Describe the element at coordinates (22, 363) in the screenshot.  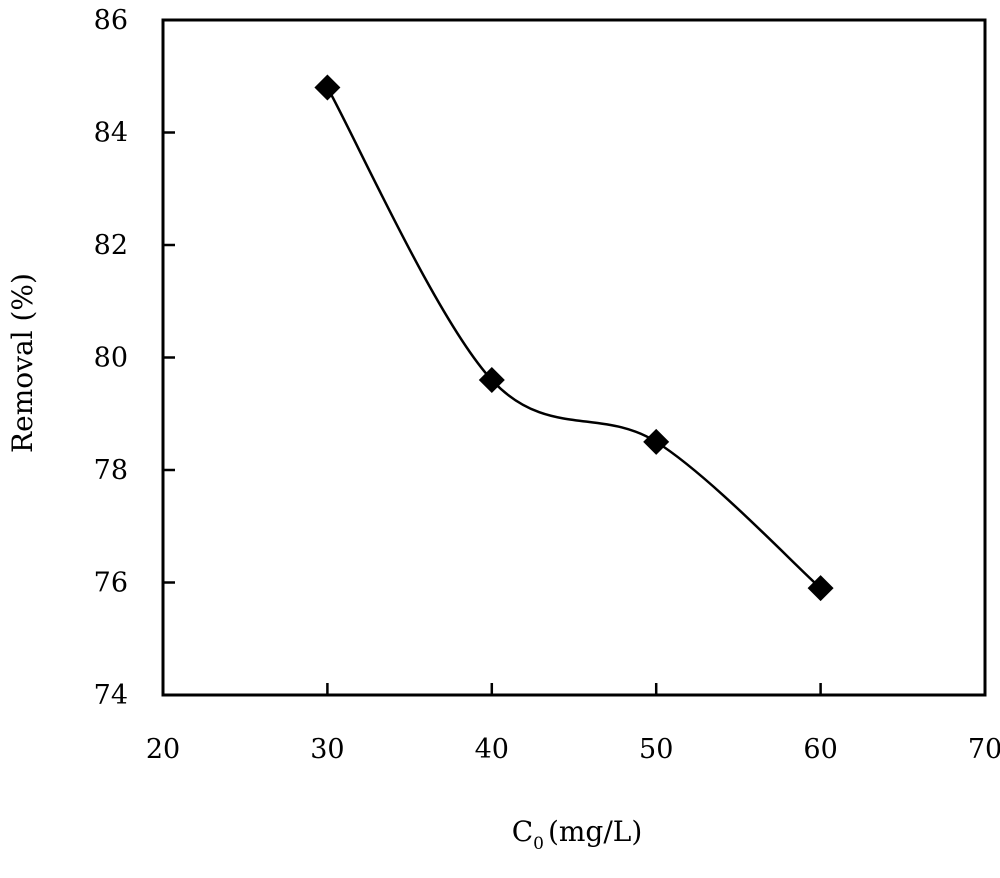
I see `y-axis-title: Removal (%)` at that location.